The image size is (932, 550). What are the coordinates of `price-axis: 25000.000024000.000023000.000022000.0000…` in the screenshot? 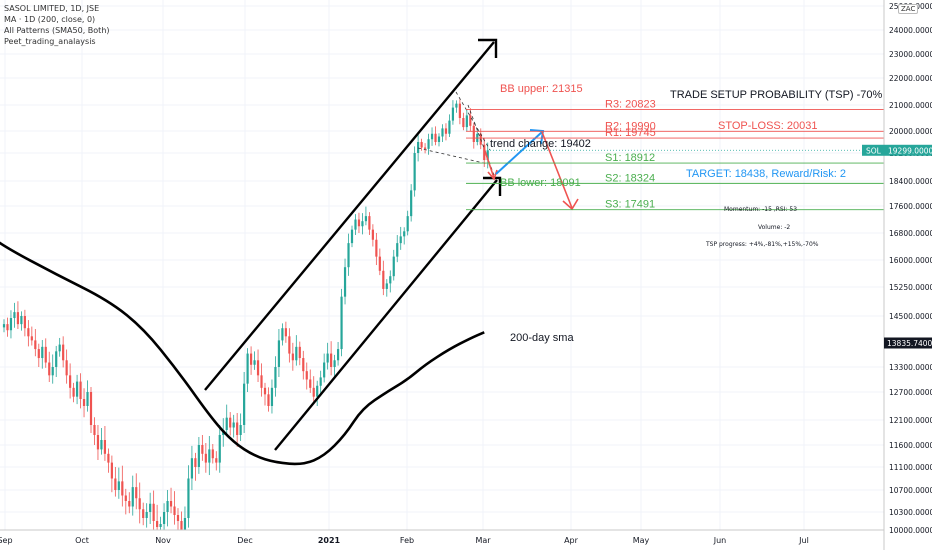 It's located at (910, 268).